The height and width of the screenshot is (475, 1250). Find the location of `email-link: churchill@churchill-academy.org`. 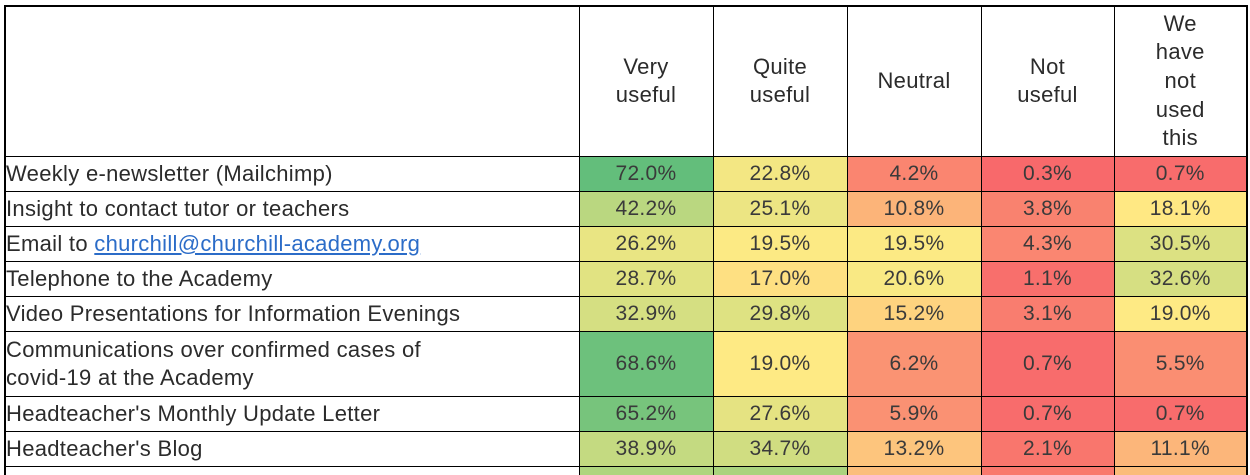

email-link: churchill@churchill-academy.org is located at coordinates (257, 243).